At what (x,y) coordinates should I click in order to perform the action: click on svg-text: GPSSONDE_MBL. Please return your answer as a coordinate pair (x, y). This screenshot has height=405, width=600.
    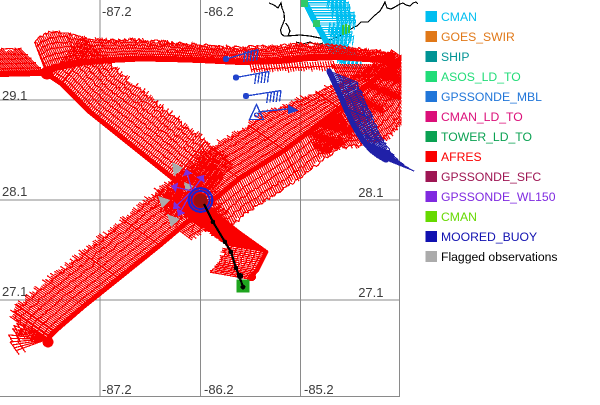
    Looking at the image, I should click on (491, 97).